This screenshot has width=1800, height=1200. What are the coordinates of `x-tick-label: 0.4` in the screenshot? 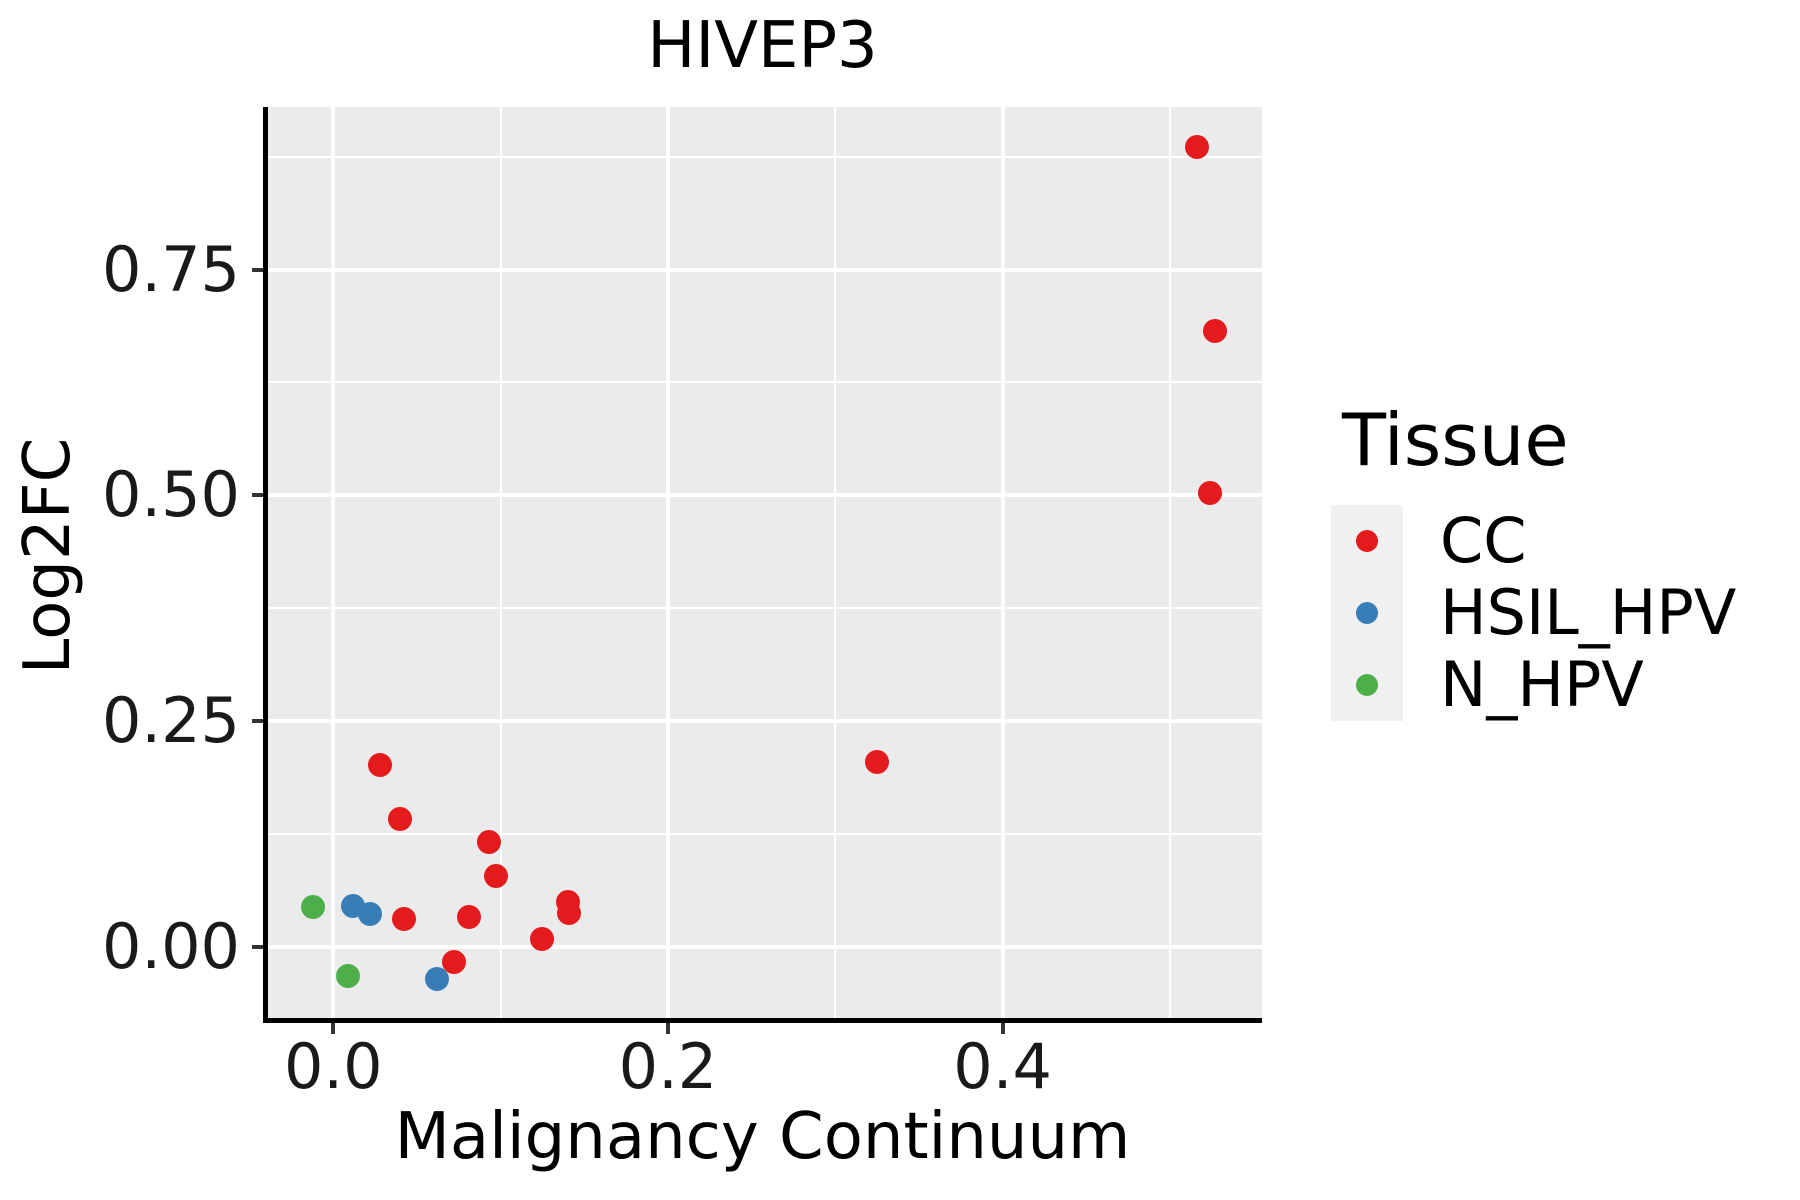 It's located at (1002, 1066).